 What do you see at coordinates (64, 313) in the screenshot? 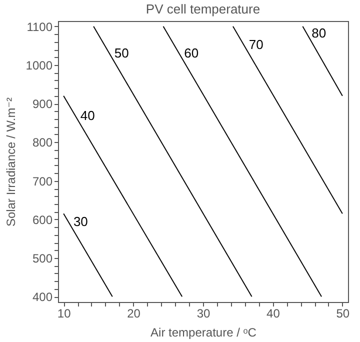
I see `x-tick-label: 10` at bounding box center [64, 313].